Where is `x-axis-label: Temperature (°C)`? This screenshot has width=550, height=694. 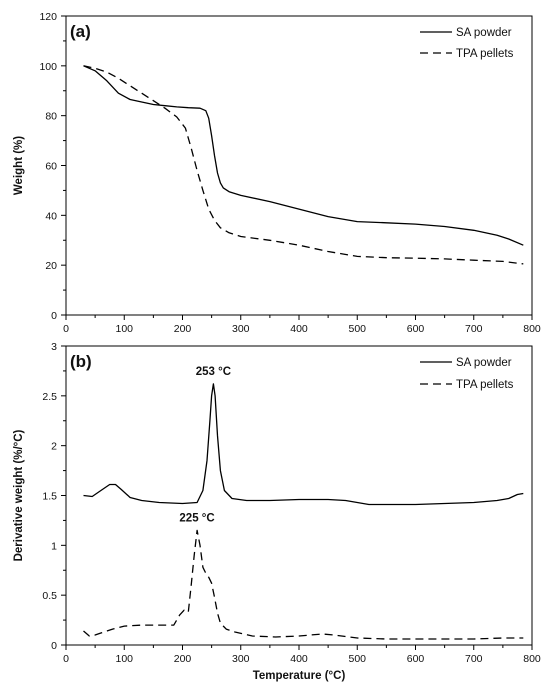
x-axis-label: Temperature (°C) is located at coordinates (299, 676).